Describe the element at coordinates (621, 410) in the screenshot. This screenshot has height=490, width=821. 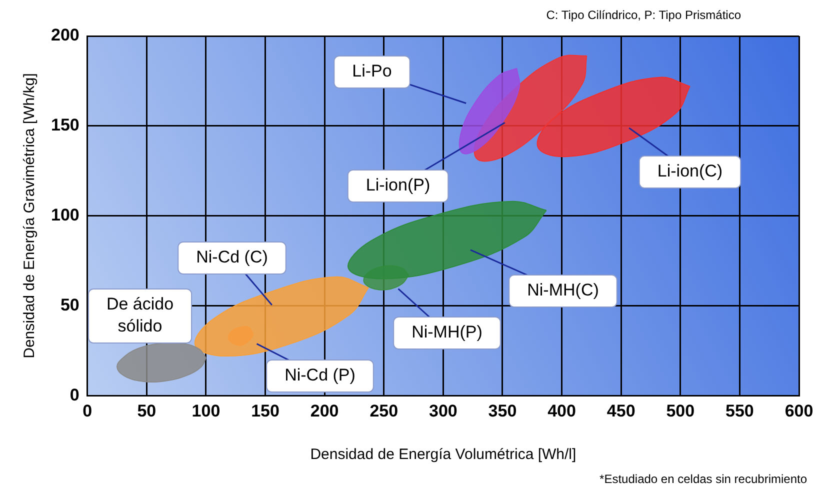
I see `x-tick-label: 450` at that location.